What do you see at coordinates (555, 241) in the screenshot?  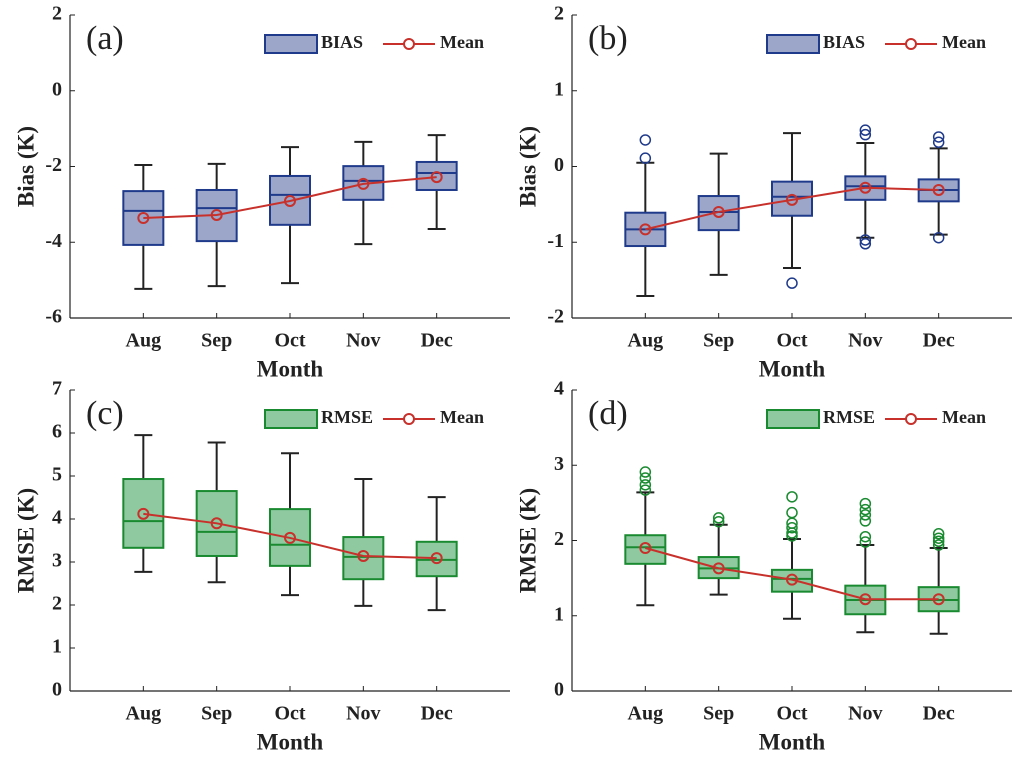 I see `y-tick-label: -1` at bounding box center [555, 241].